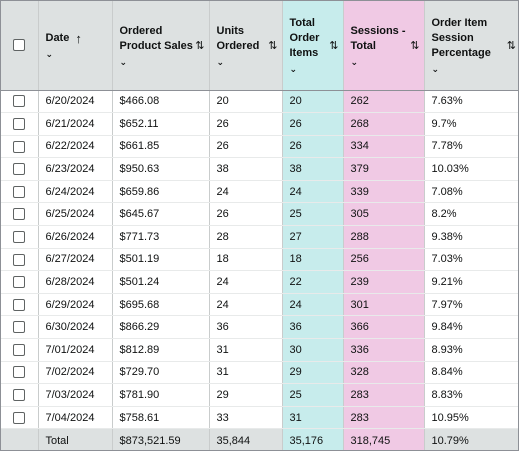  I want to click on cell-total-order-items: 20, so click(313, 102).